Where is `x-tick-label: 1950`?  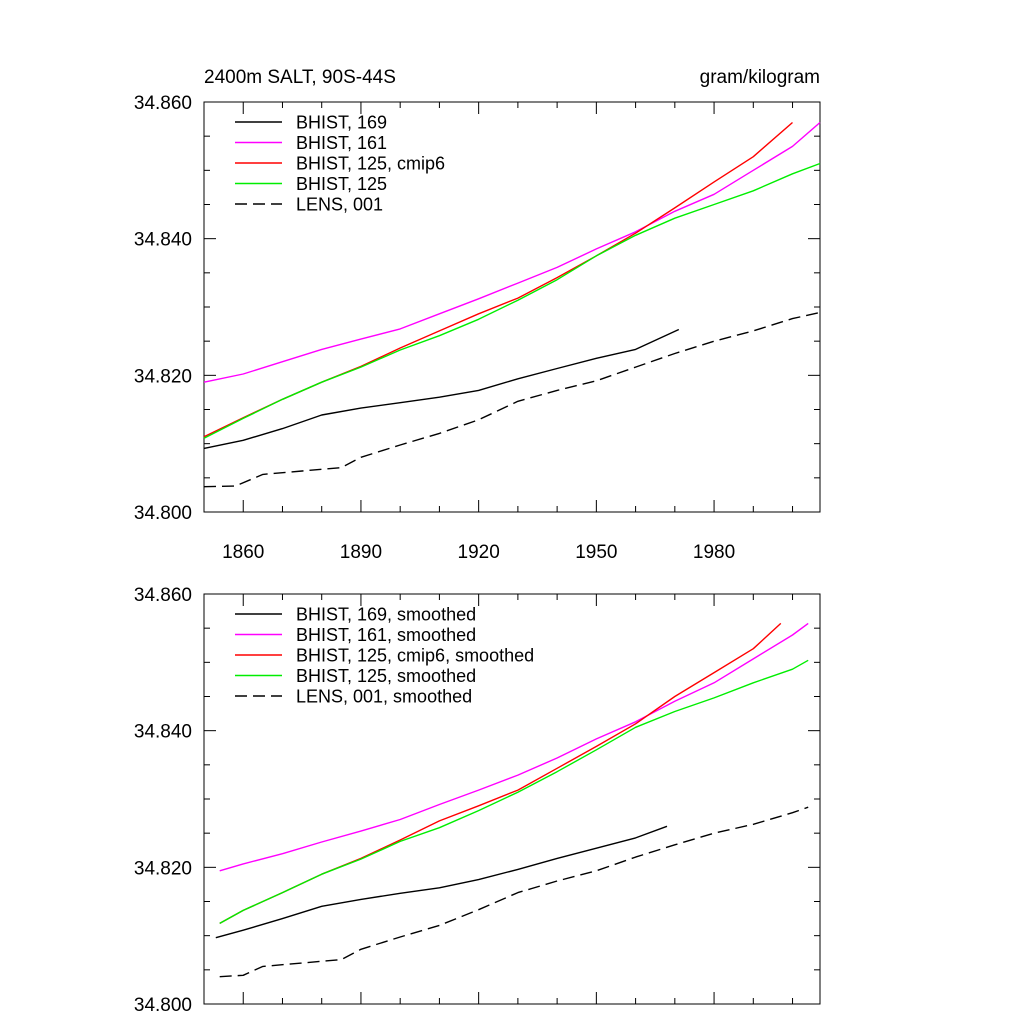 x-tick-label: 1950 is located at coordinates (596, 552).